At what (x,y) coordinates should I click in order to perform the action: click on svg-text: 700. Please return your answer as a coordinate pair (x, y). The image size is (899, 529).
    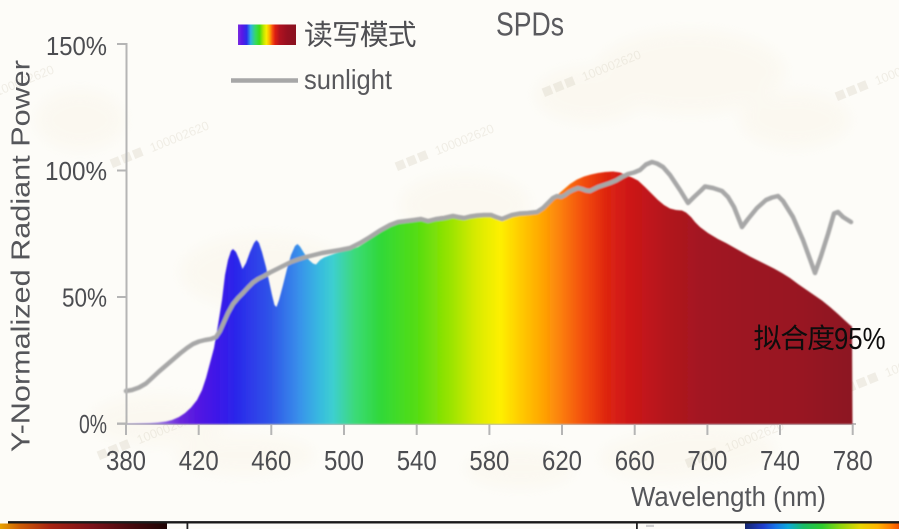
    Looking at the image, I should click on (707, 460).